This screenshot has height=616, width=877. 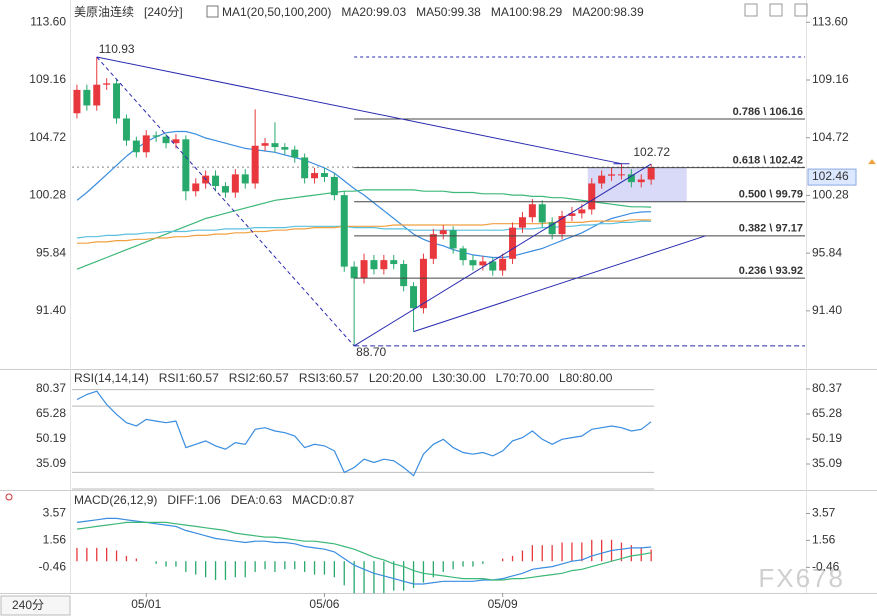 What do you see at coordinates (276, 12) in the screenshot?
I see `indicator-label: MA1(20,50,100,200)` at bounding box center [276, 12].